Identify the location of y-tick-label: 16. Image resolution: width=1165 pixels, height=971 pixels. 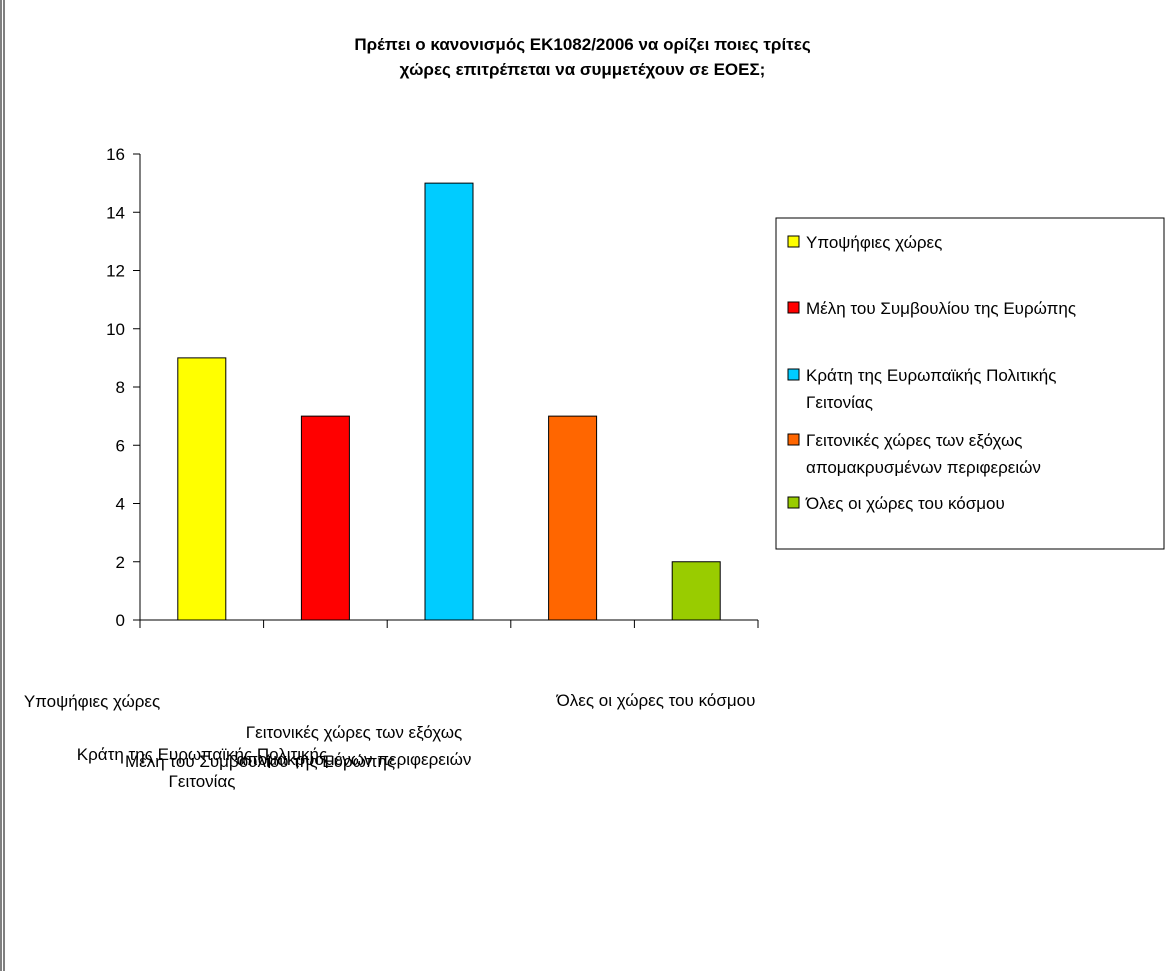
(115, 154).